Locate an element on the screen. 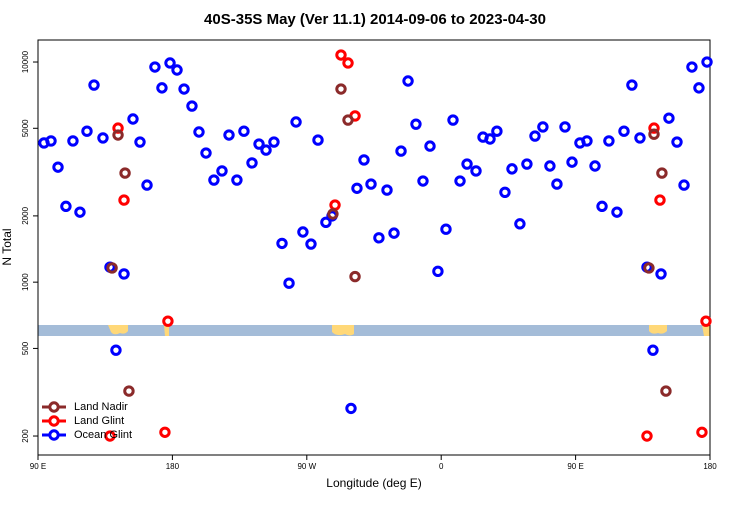 The width and height of the screenshot is (750, 505). y-tick-label: 500 is located at coordinates (25, 348).